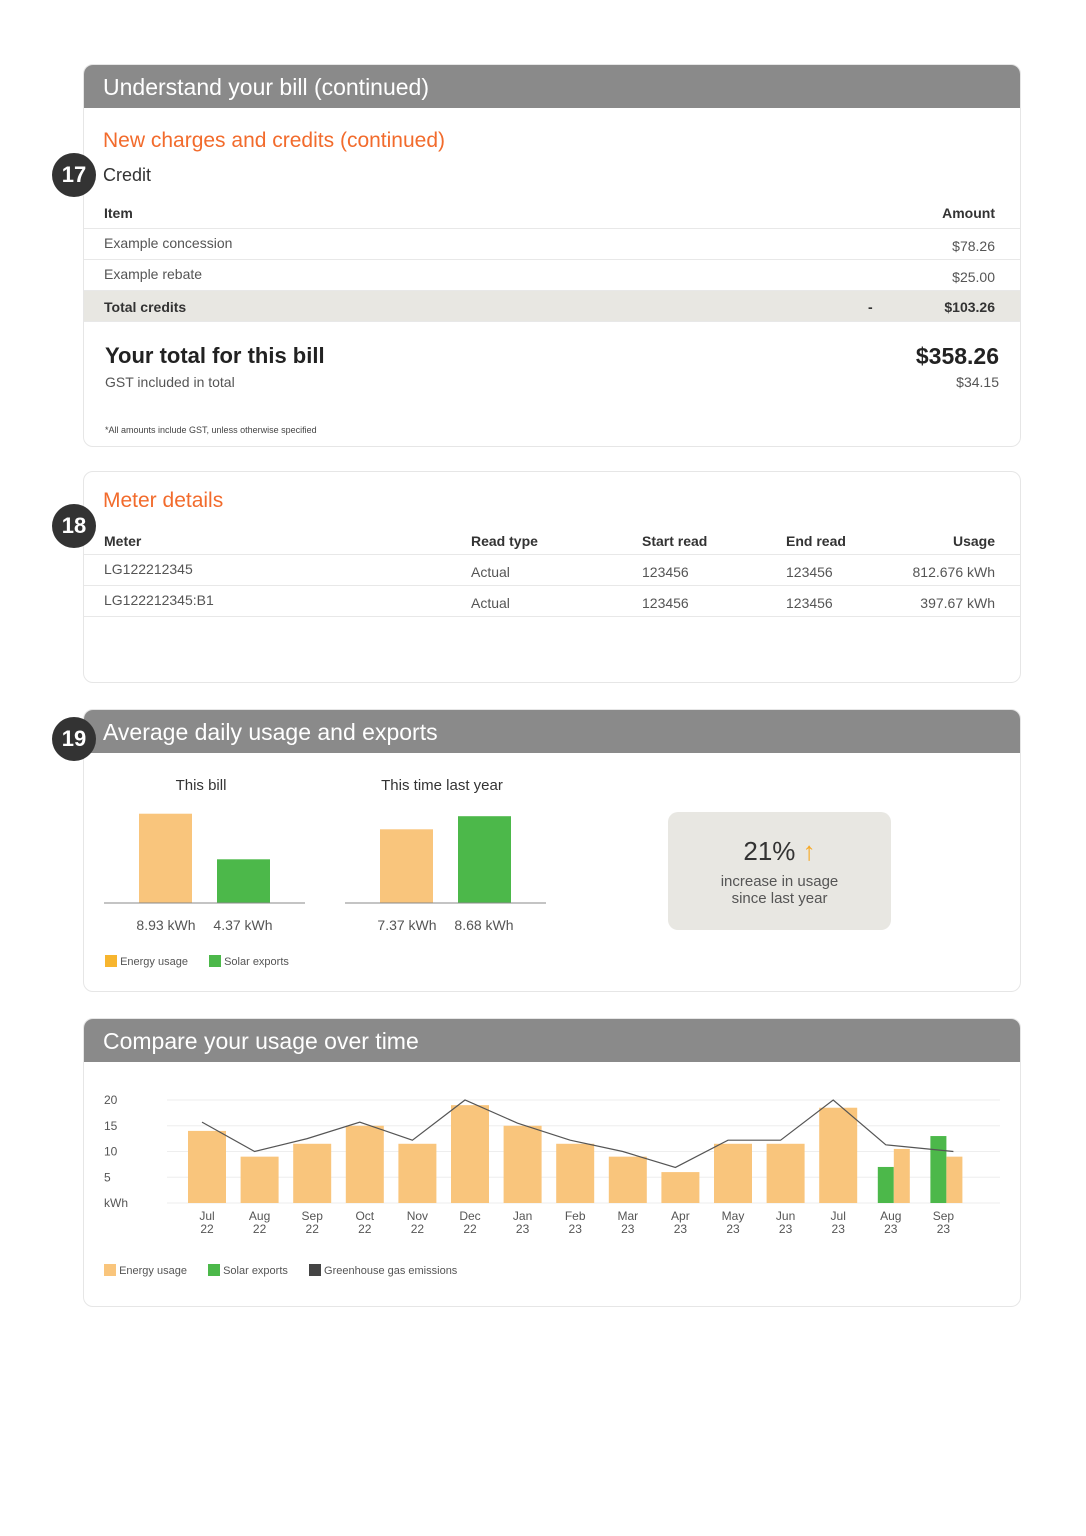  Describe the element at coordinates (111, 1126) in the screenshot. I see `y-tick-label: 15` at that location.